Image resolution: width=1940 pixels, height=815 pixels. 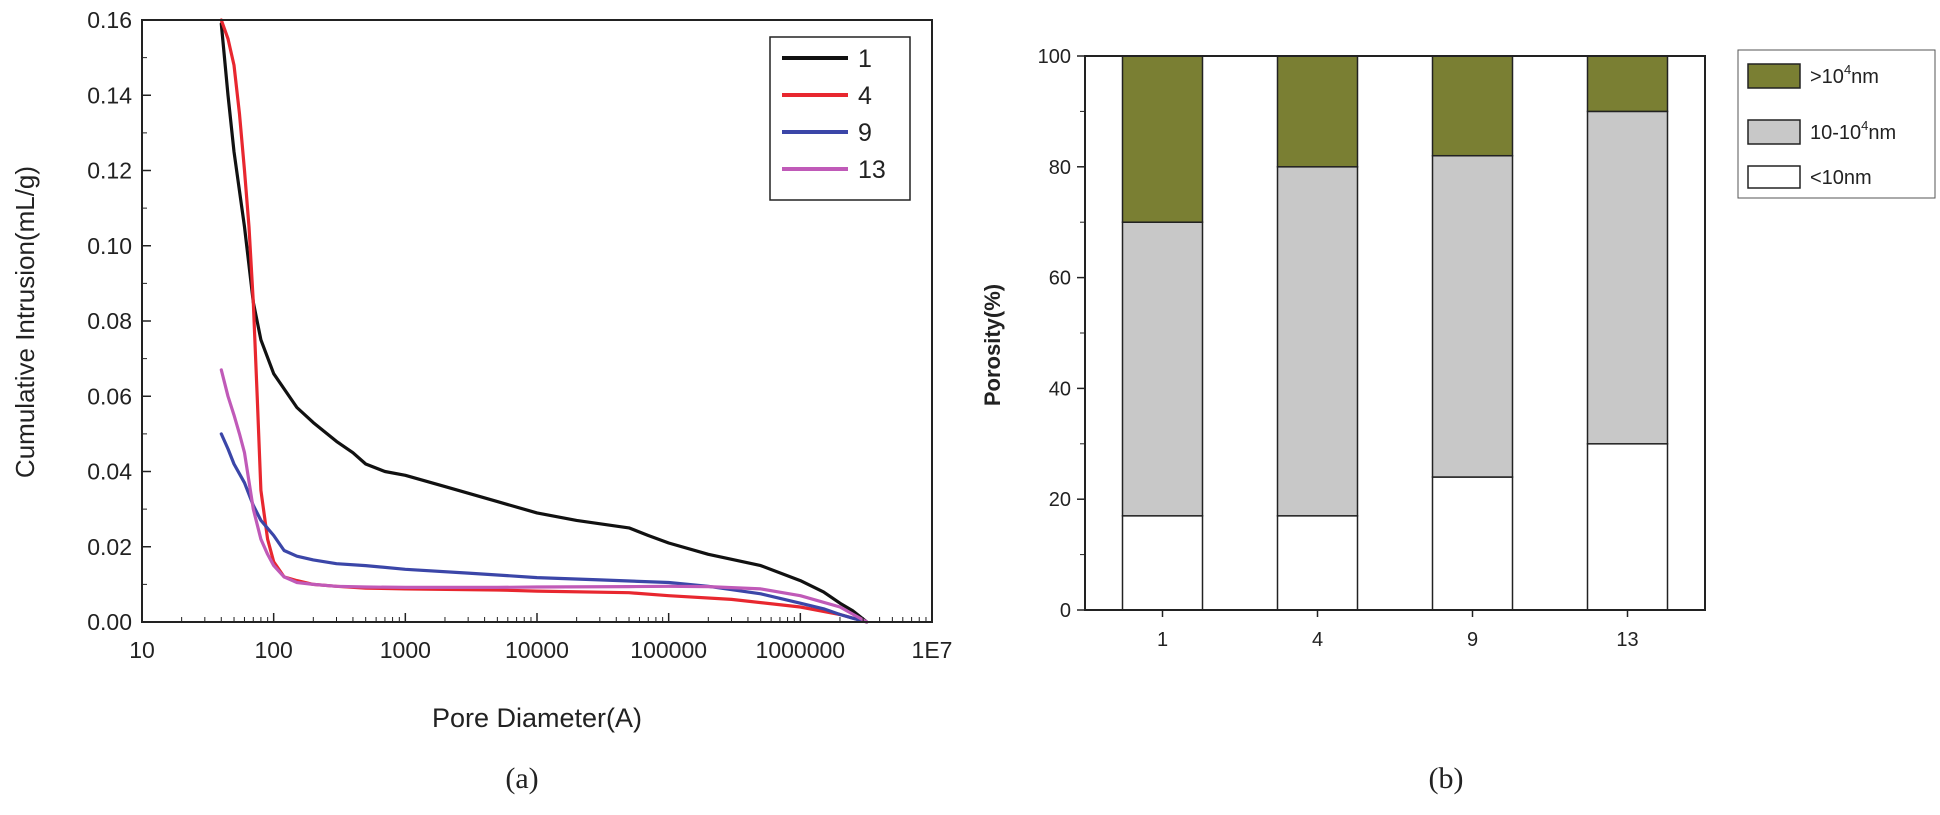 What do you see at coordinates (537, 650) in the screenshot?
I see `chart-a-x-tick-label: 10000` at bounding box center [537, 650].